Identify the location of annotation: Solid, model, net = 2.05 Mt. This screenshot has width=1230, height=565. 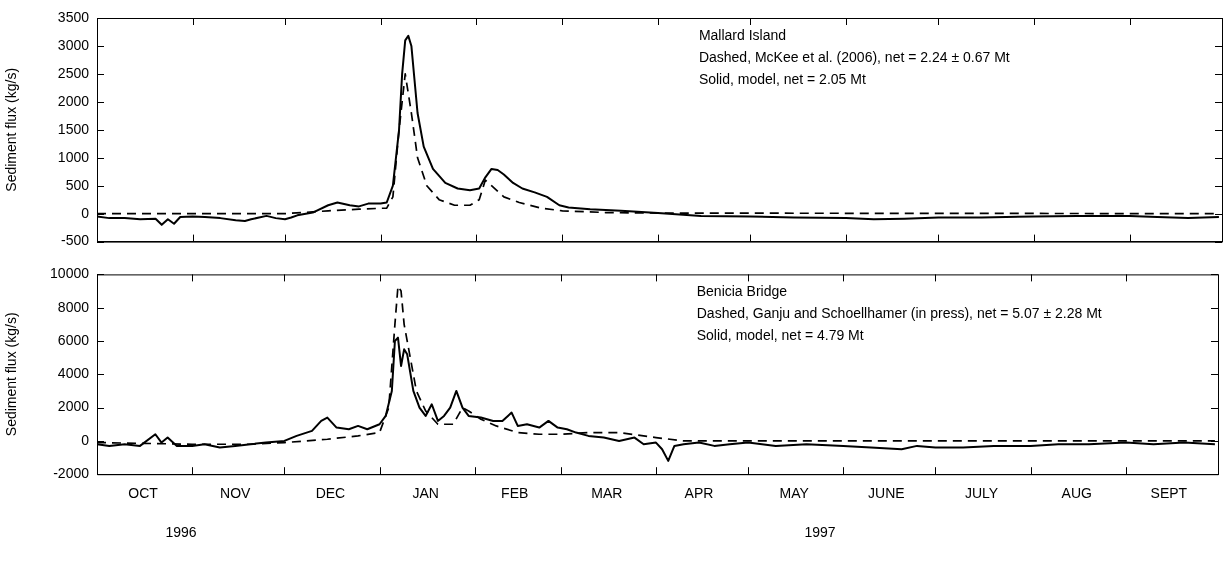
(782, 78).